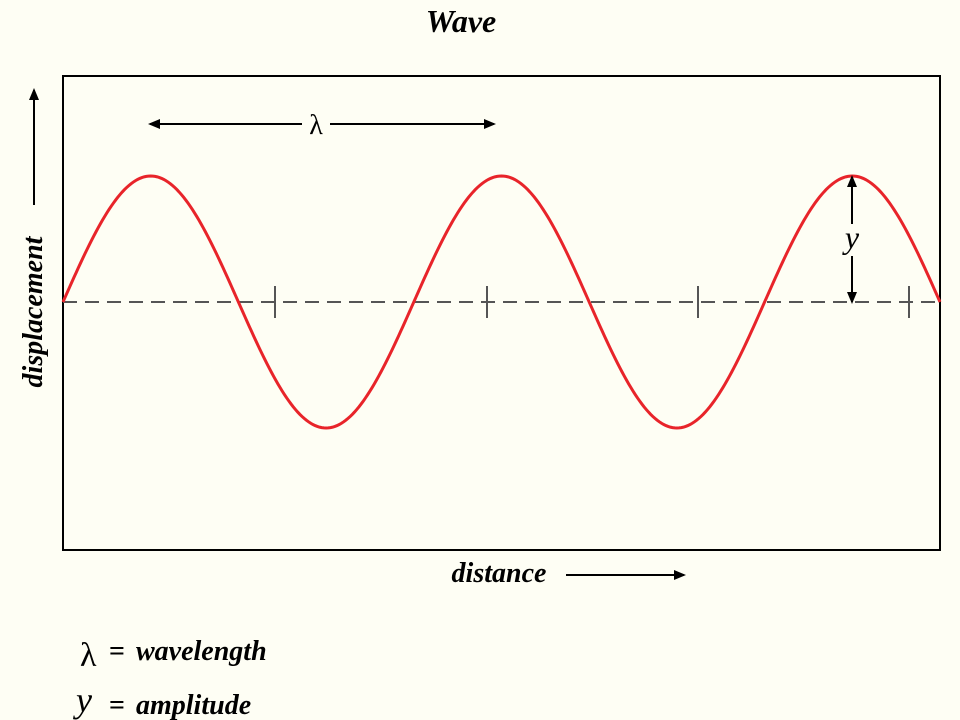 This screenshot has height=720, width=960. I want to click on wavelength-arrow: λ, so click(322, 125).